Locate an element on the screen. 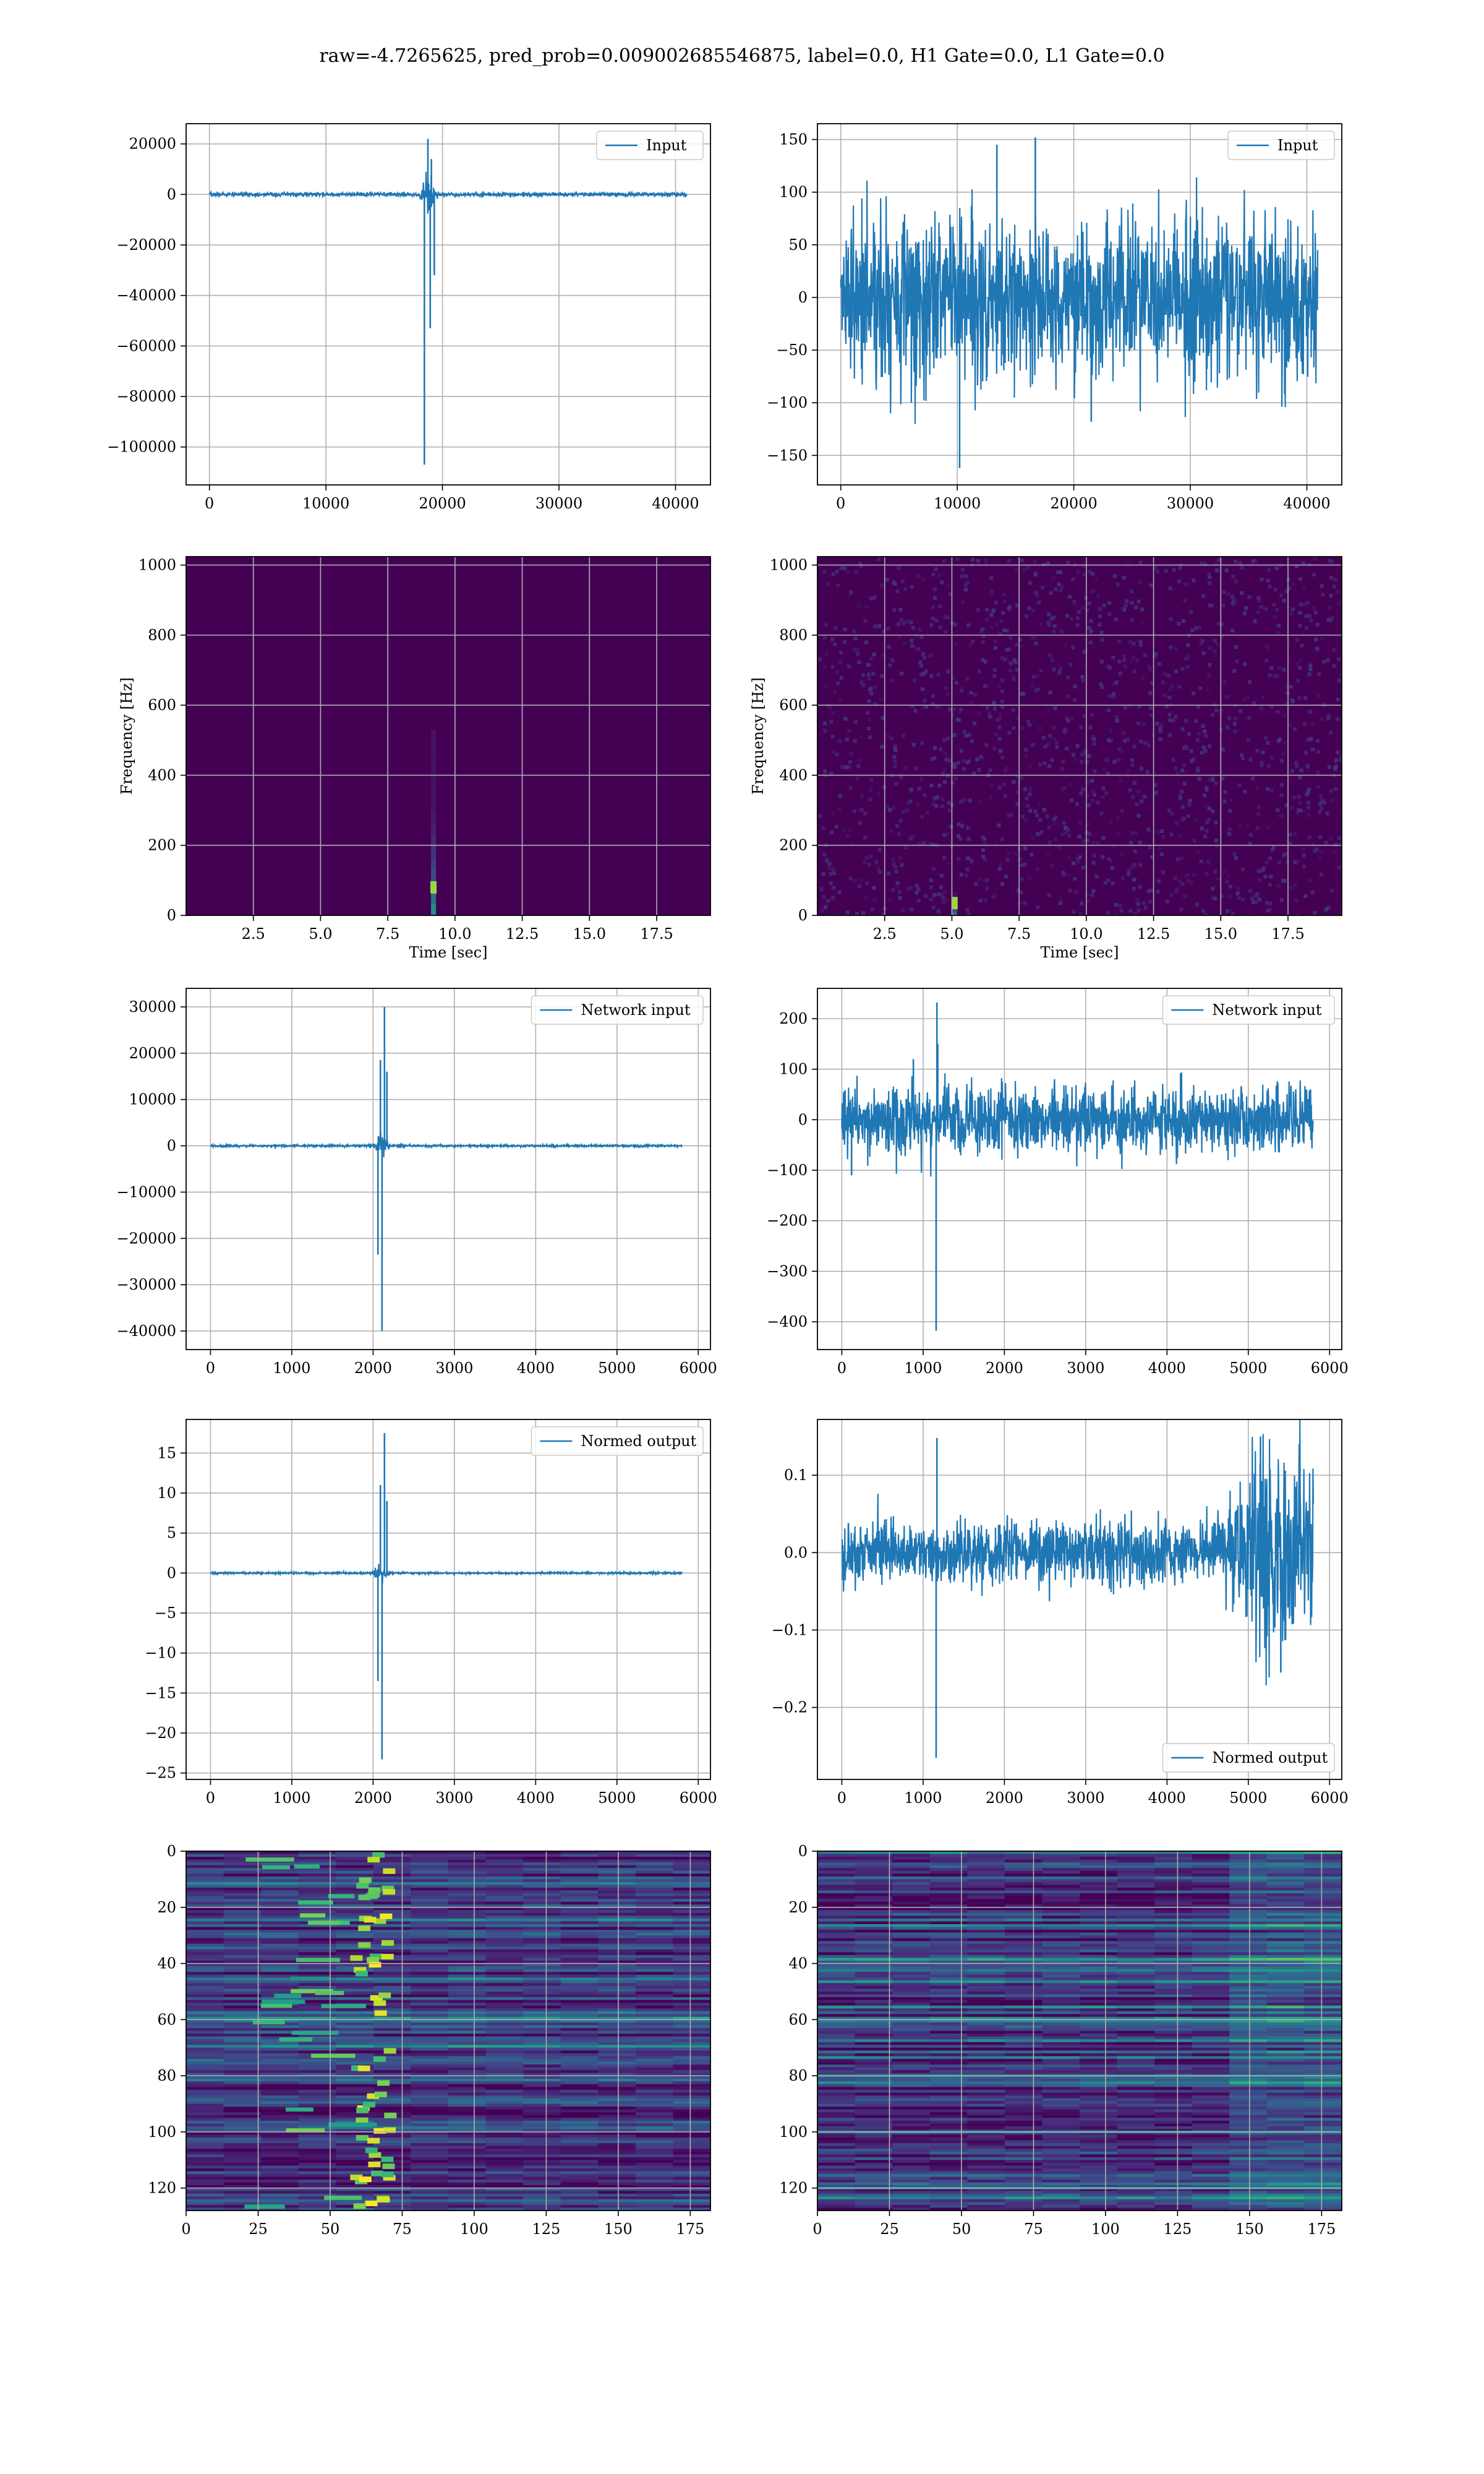 The width and height of the screenshot is (1484, 2474). y-axis-label: Frequency [Hz] is located at coordinates (126, 736).